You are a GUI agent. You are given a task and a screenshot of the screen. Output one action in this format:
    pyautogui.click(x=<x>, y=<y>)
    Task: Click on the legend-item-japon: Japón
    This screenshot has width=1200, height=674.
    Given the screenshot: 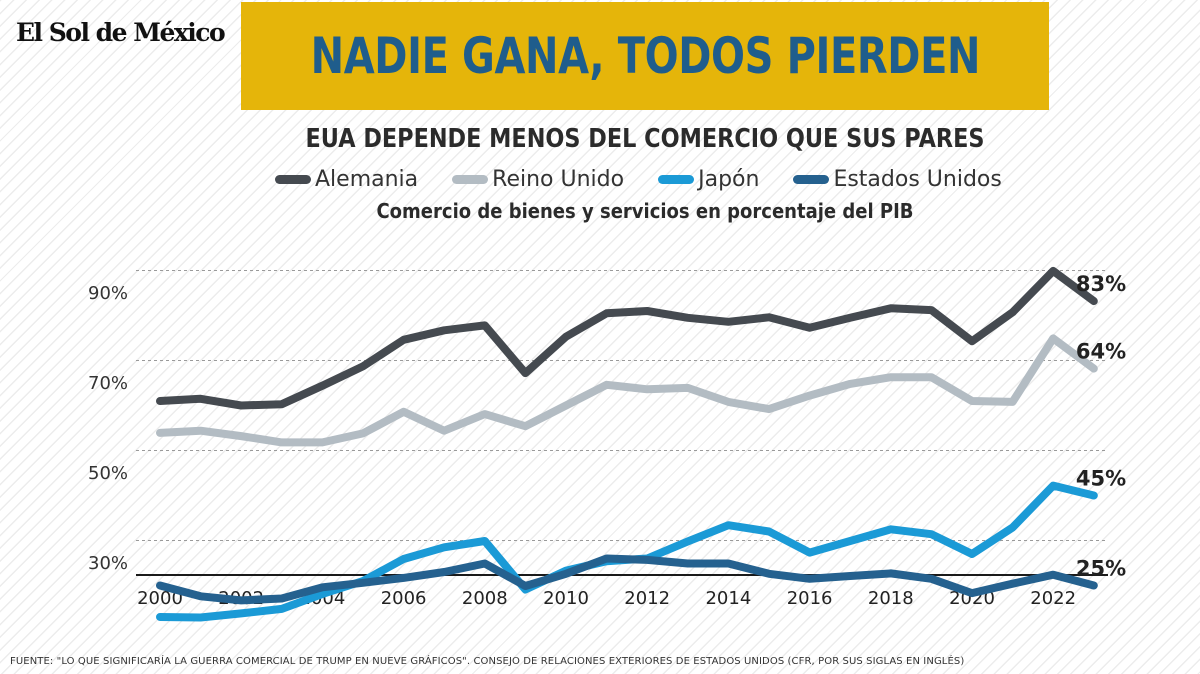 What is the action you would take?
    pyautogui.click(x=708, y=179)
    